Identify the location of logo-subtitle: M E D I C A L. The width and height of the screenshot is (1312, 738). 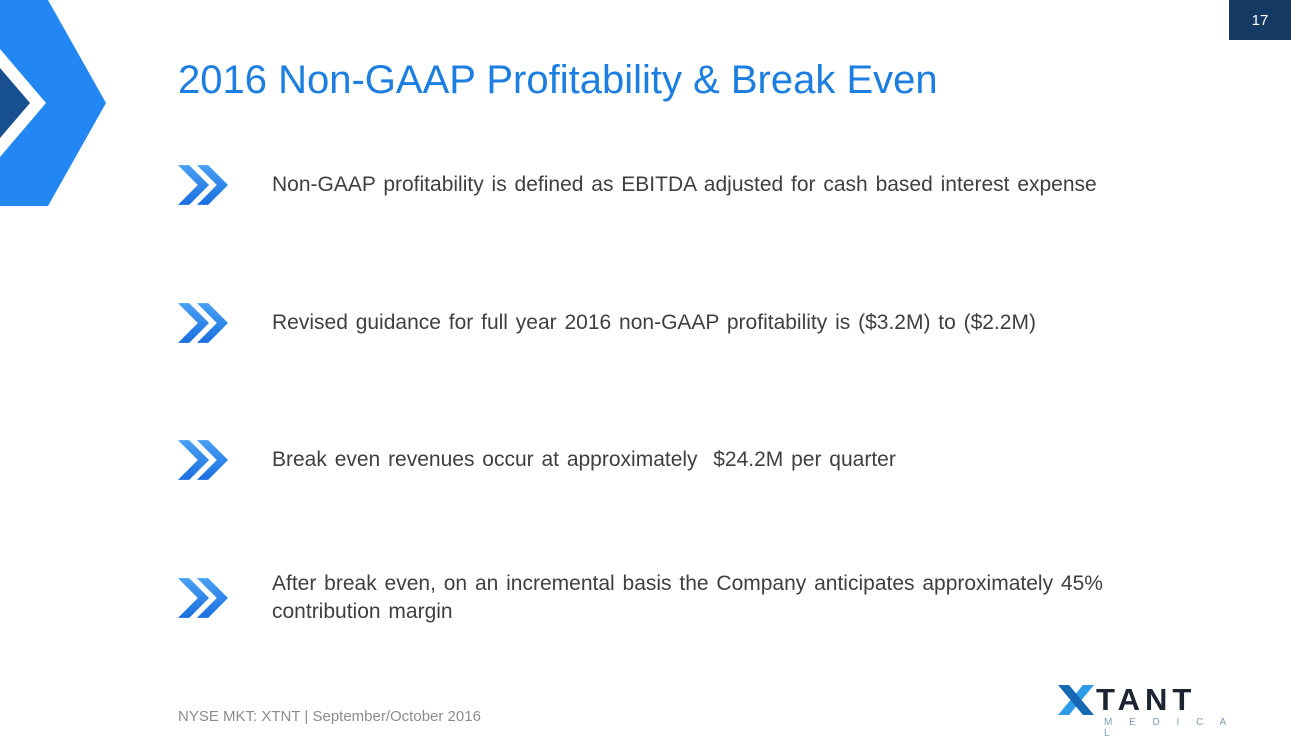
(1168, 727).